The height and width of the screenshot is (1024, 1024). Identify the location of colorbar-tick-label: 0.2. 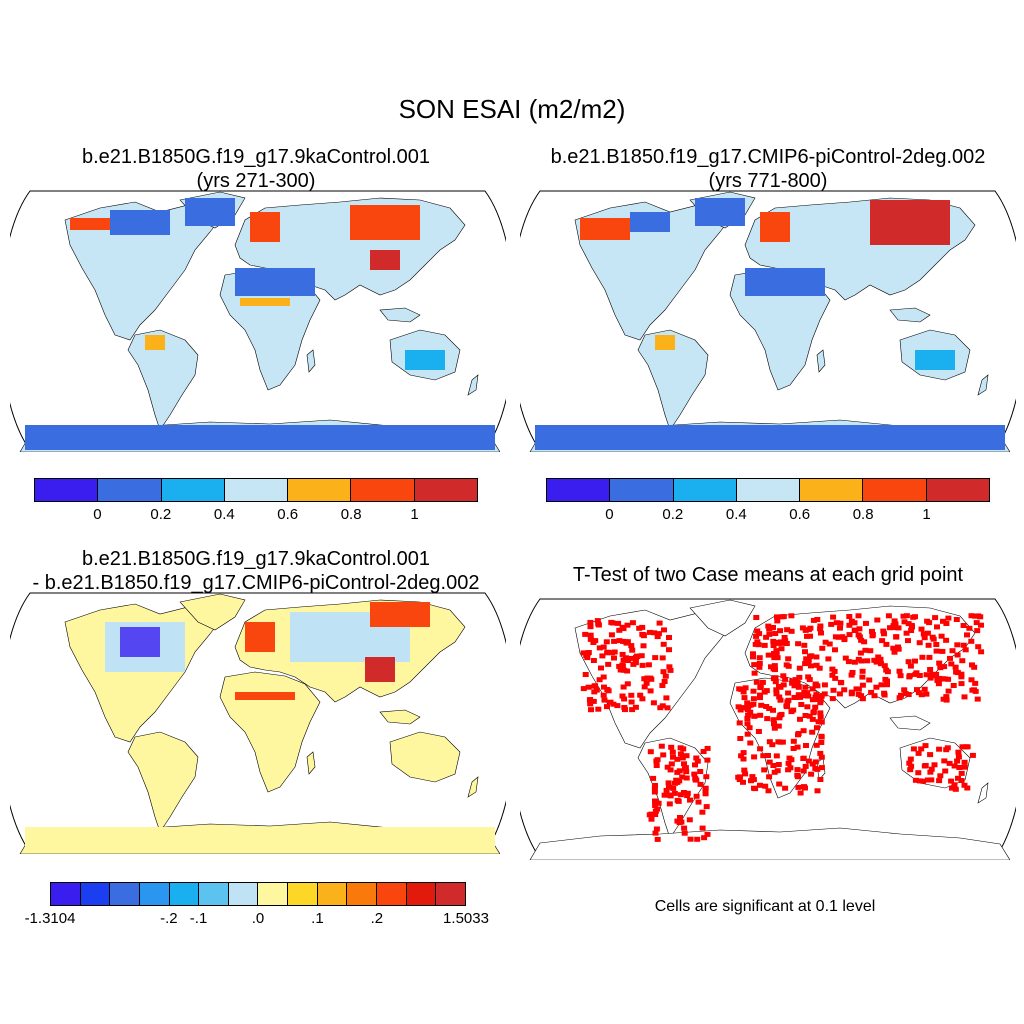
(673, 514).